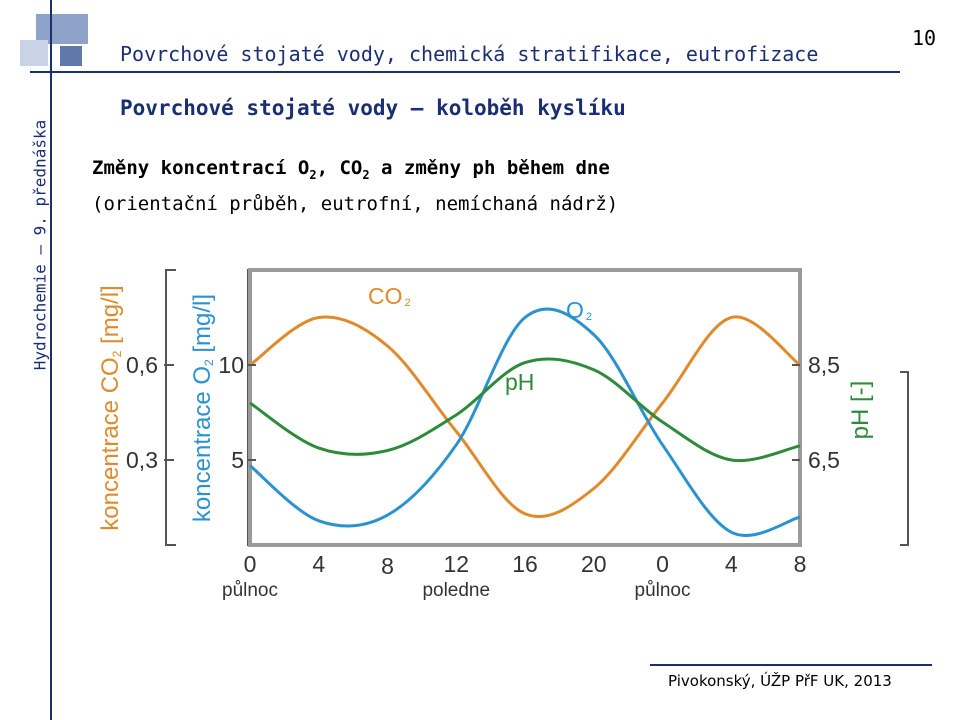 The image size is (960, 720). I want to click on o2-axis-title: koncentrace O2 [mg/l], so click(202, 408).